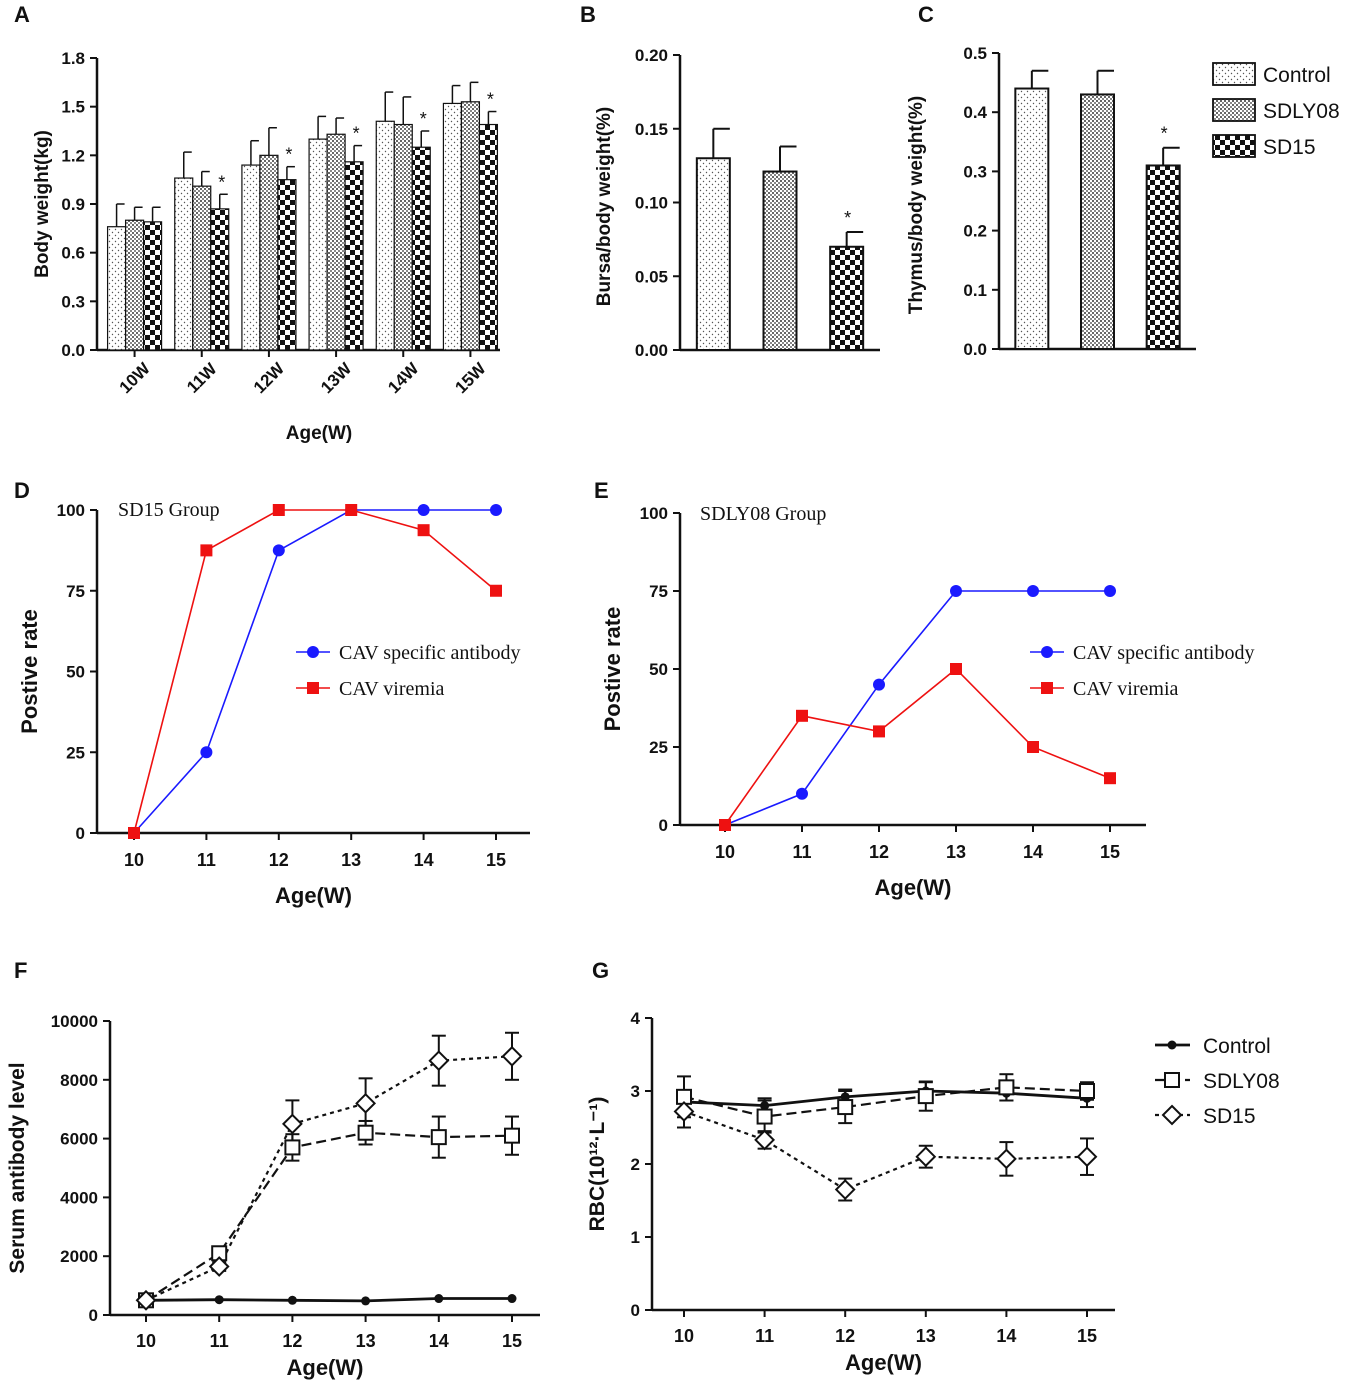  What do you see at coordinates (354, 256) in the screenshot?
I see `bar-SD15-13W` at bounding box center [354, 256].